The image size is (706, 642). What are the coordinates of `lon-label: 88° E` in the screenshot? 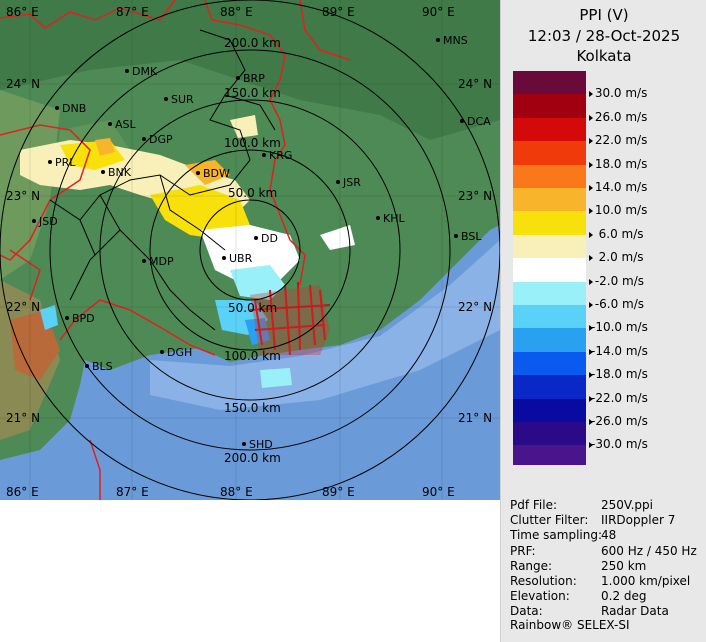 It's located at (236, 492).